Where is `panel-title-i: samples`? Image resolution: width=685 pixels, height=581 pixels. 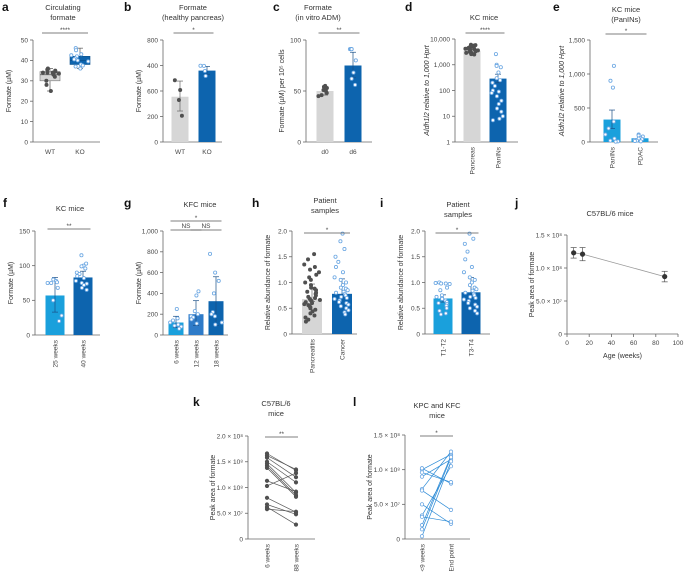 panel-title-i: samples is located at coordinates (458, 214).